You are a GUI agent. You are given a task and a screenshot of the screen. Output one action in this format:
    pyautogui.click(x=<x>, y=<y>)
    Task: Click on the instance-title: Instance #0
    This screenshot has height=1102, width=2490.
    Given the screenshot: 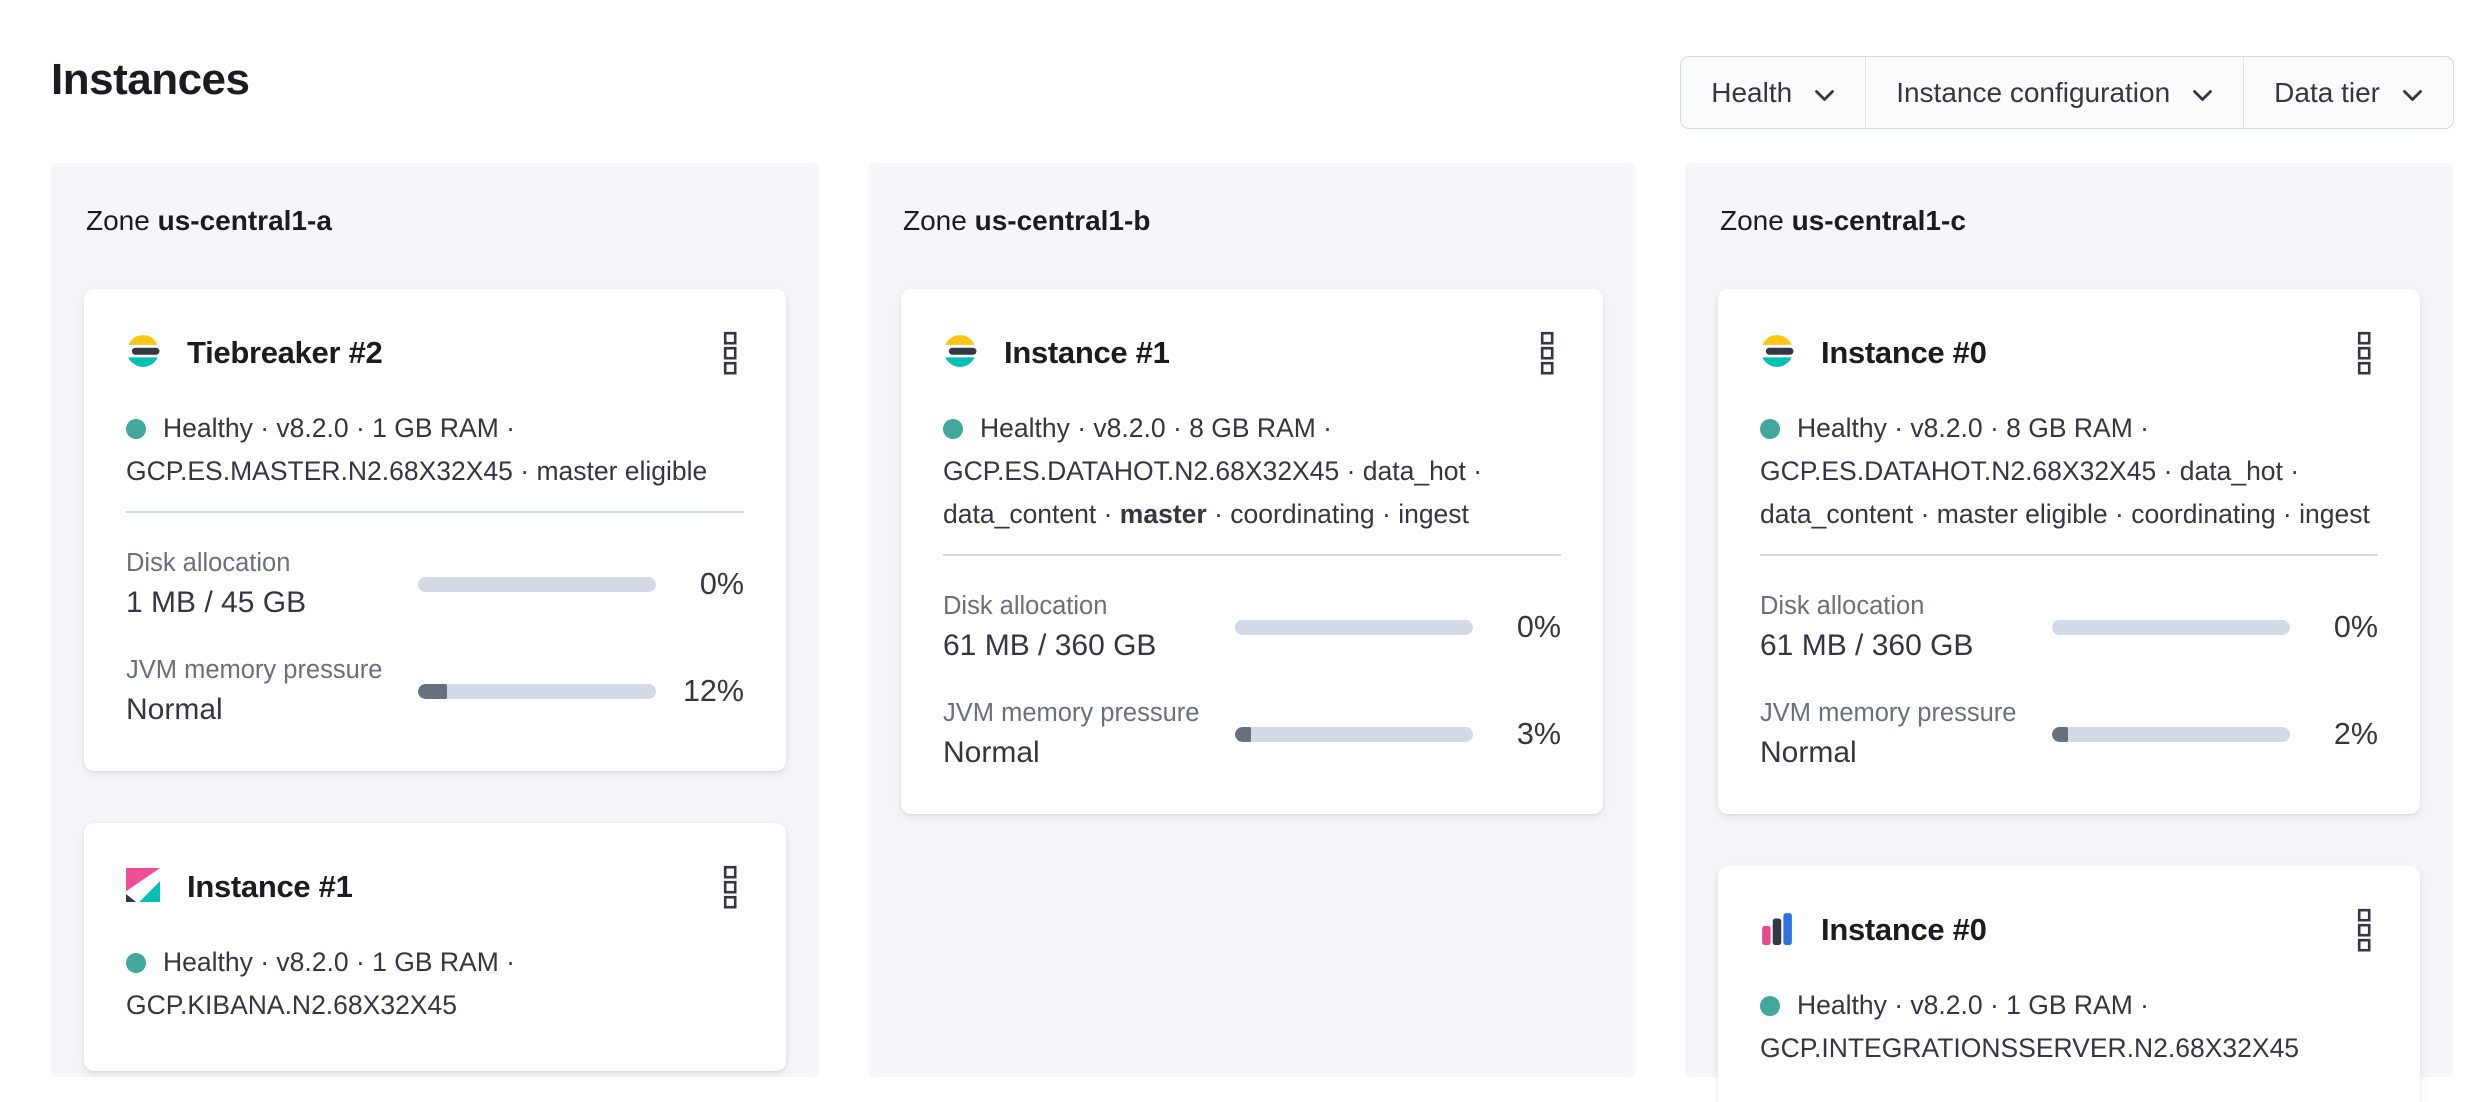 What is the action you would take?
    pyautogui.click(x=1904, y=929)
    